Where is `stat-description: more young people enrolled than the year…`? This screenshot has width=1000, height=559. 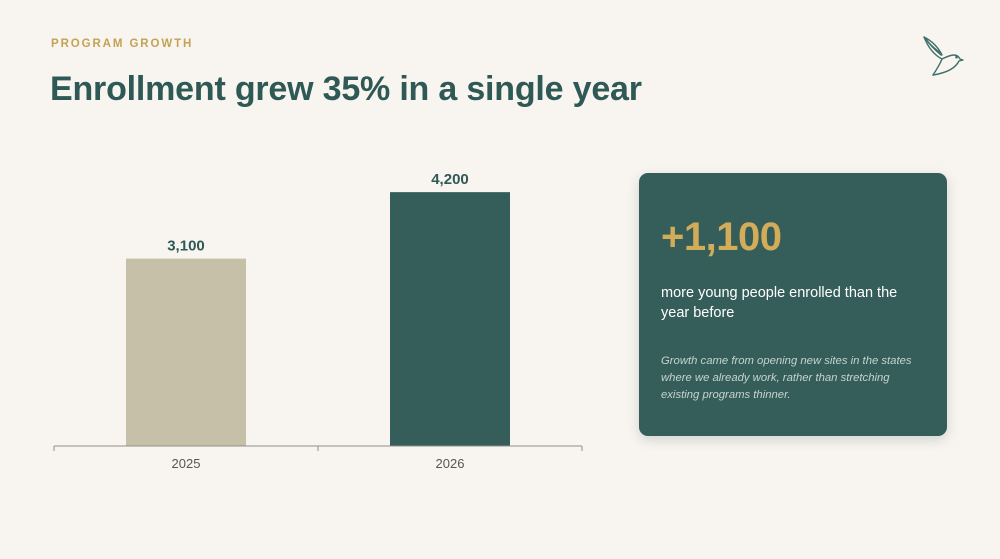 stat-description: more young people enrolled than the year… is located at coordinates (779, 303).